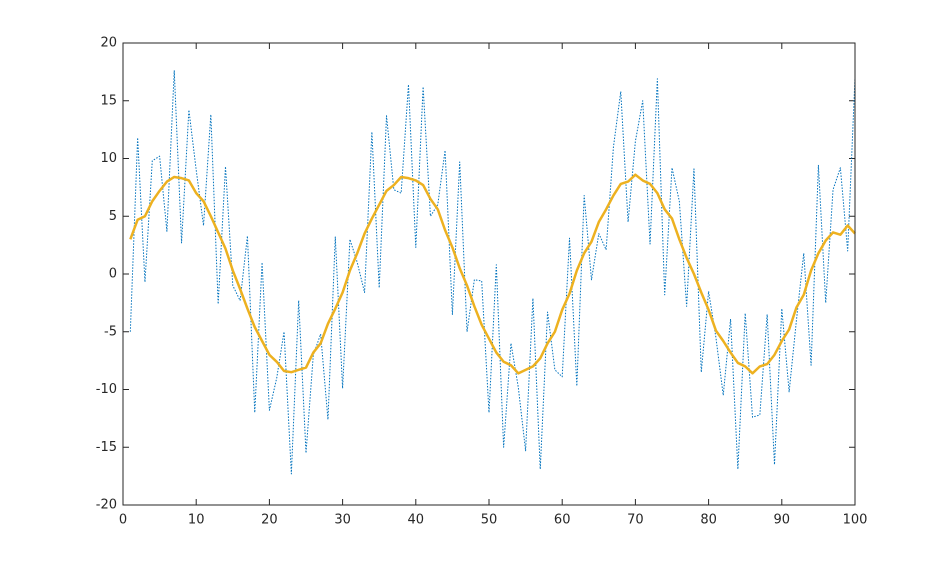 The width and height of the screenshot is (946, 569). What do you see at coordinates (196, 520) in the screenshot?
I see `x-tick-label: 10` at bounding box center [196, 520].